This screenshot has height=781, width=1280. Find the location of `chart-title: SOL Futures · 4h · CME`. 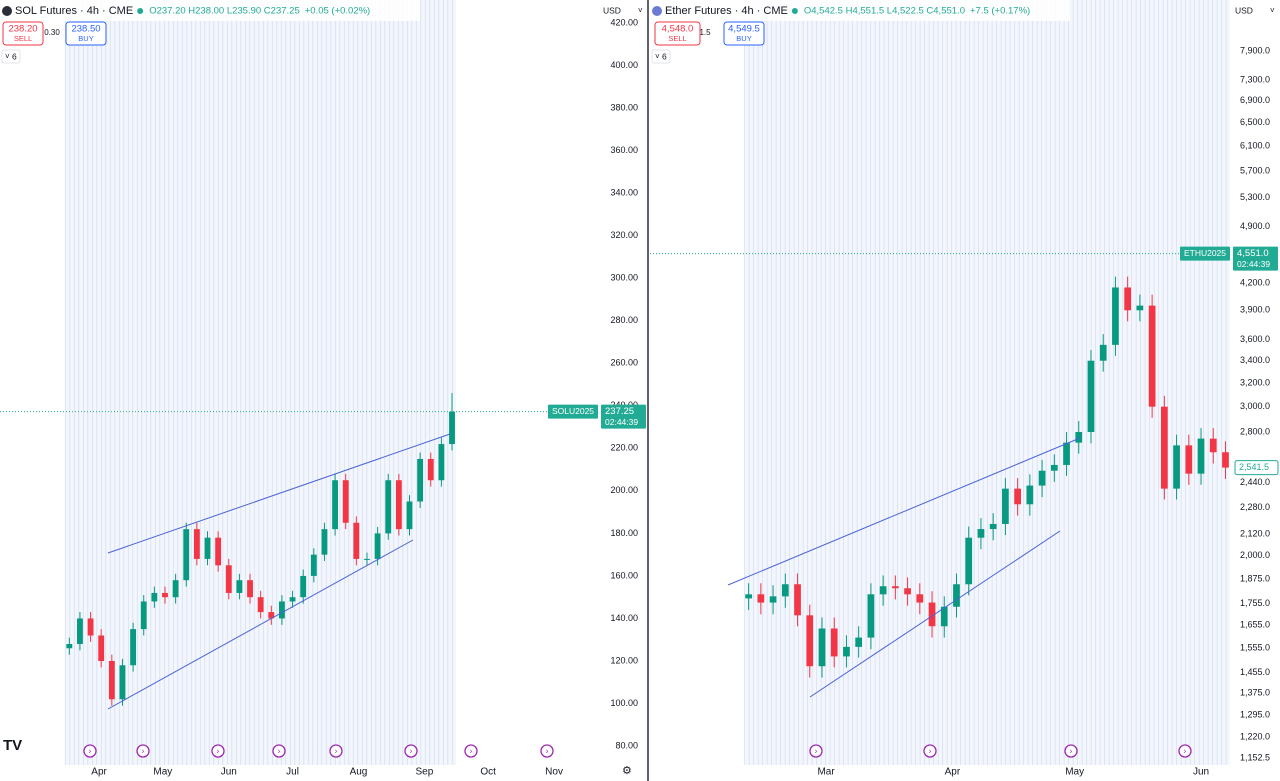

chart-title: SOL Futures · 4h · CME is located at coordinates (74, 11).